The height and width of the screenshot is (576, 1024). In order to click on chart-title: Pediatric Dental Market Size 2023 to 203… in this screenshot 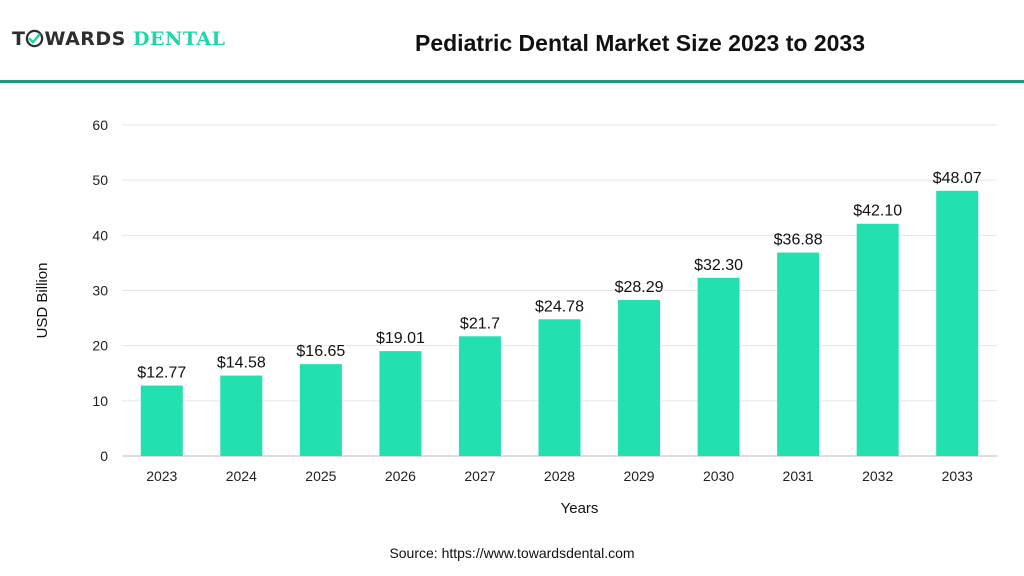, I will do `click(640, 43)`.